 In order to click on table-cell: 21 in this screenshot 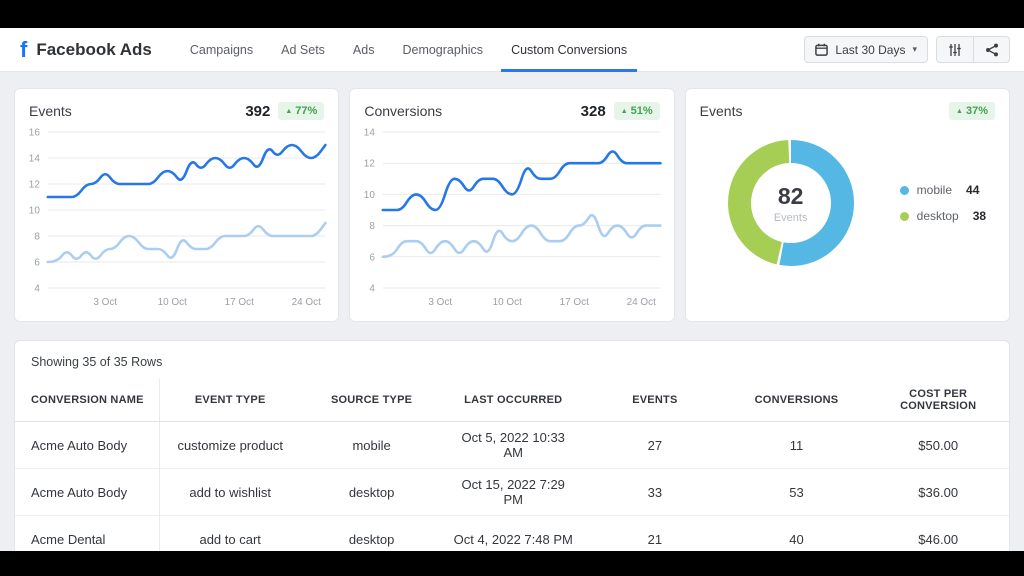, I will do `click(655, 533)`.